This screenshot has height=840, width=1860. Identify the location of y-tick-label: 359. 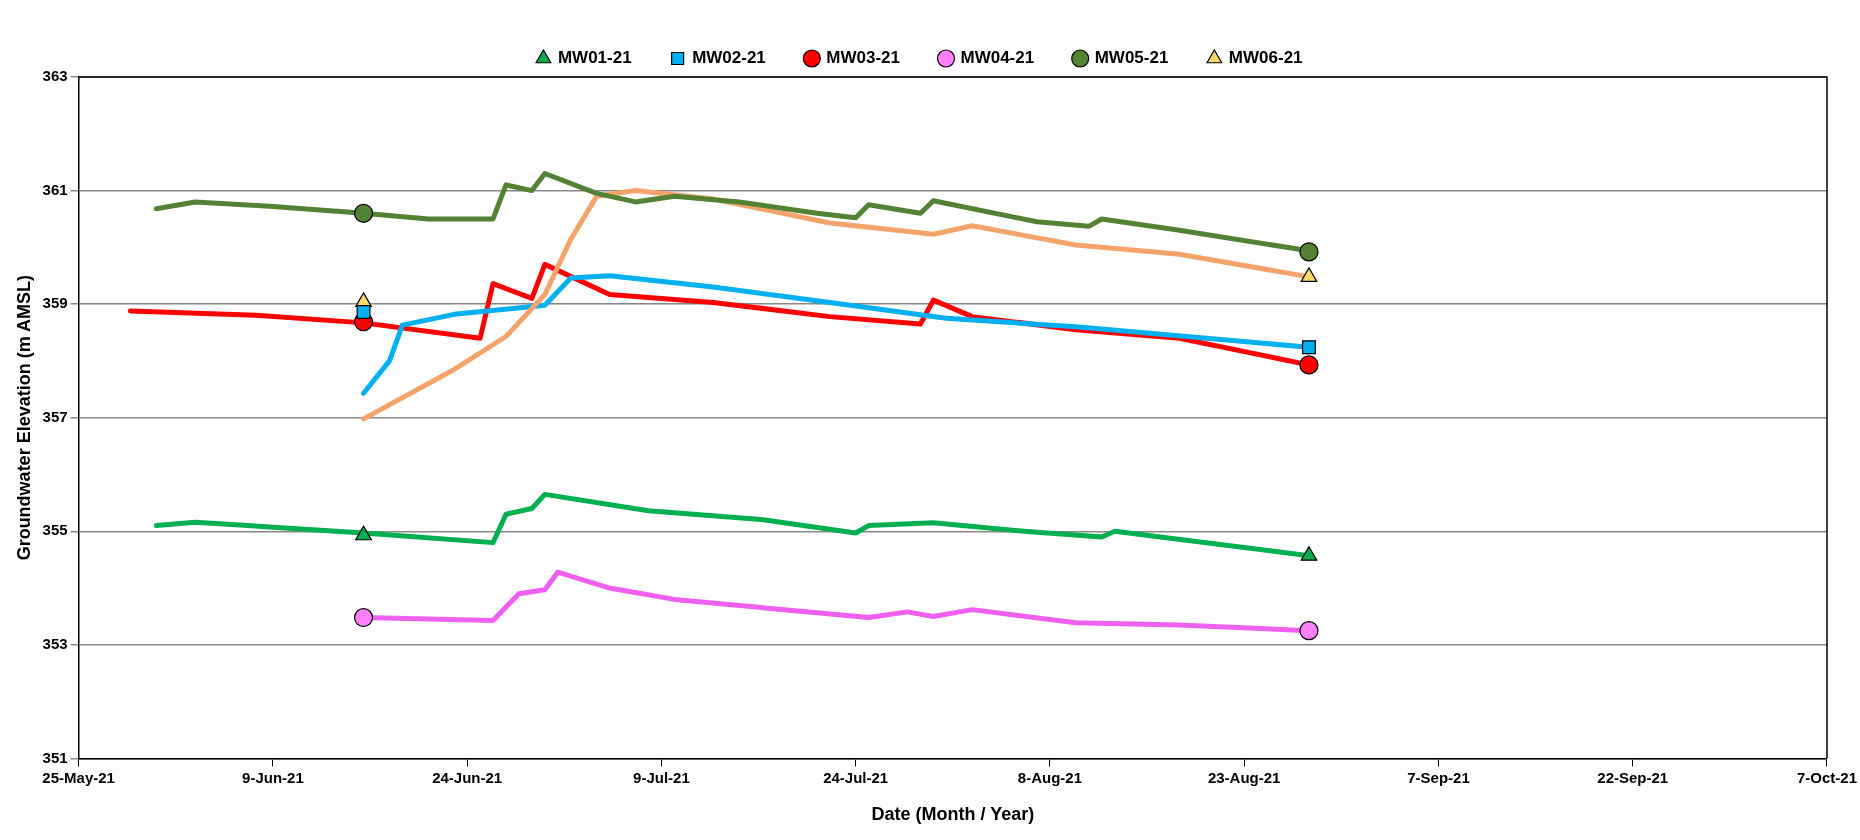
(55, 303).